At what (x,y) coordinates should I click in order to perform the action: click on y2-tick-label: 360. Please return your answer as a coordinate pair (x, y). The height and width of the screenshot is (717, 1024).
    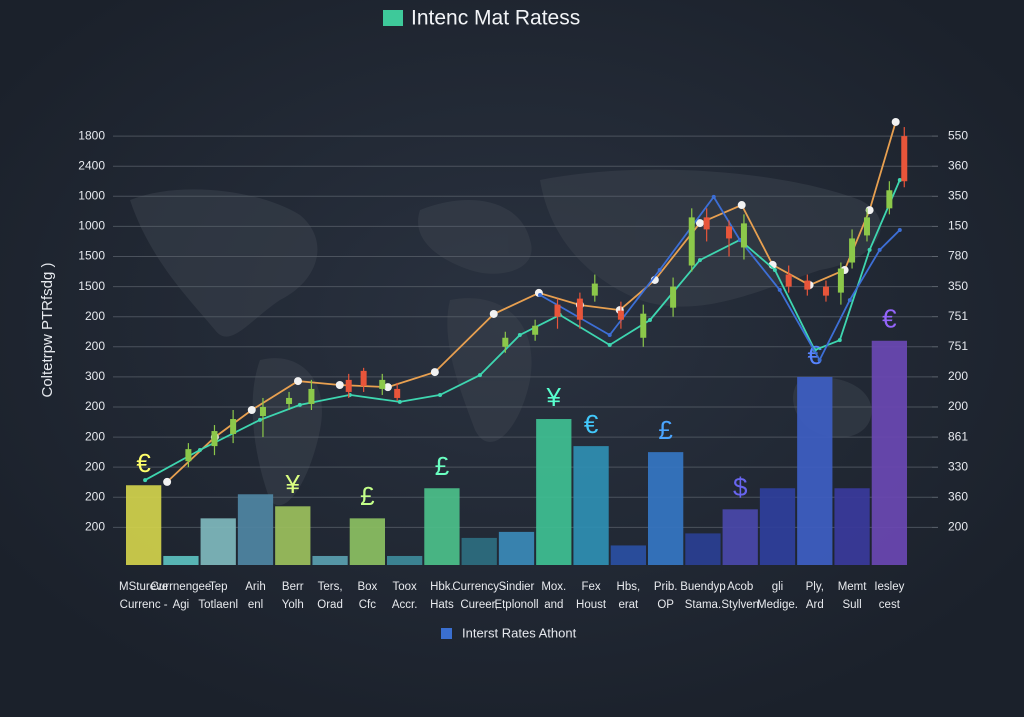
    Looking at the image, I should click on (958, 165).